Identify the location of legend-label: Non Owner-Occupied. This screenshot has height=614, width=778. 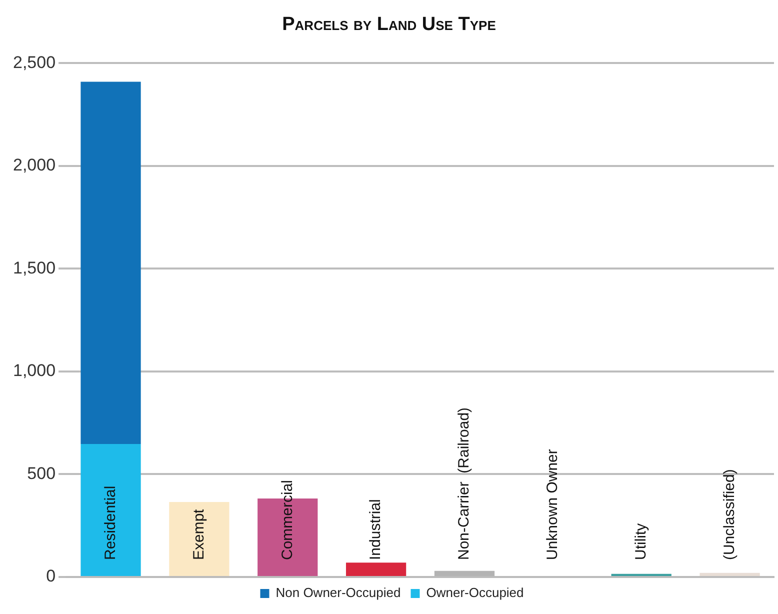
(338, 592).